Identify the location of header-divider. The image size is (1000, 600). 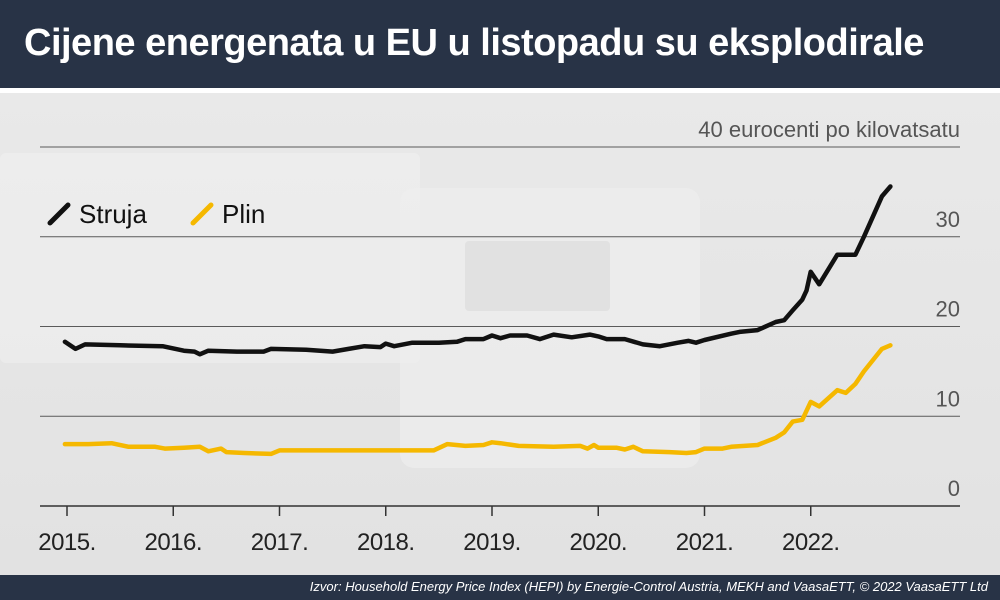
(500, 90).